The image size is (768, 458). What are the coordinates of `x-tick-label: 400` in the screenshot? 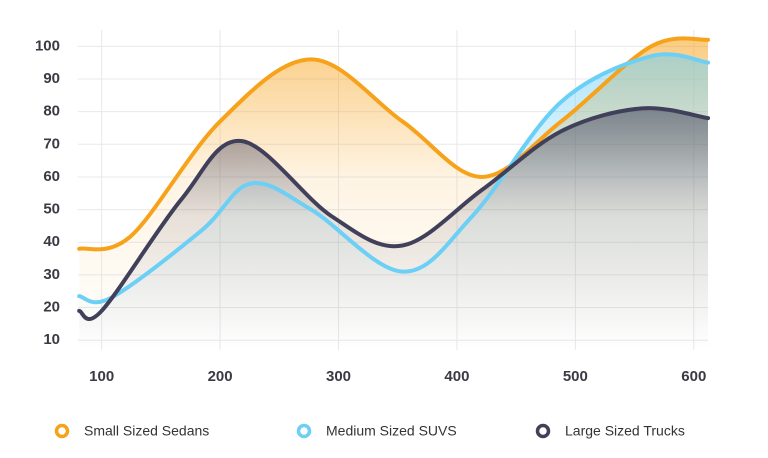 It's located at (456, 376).